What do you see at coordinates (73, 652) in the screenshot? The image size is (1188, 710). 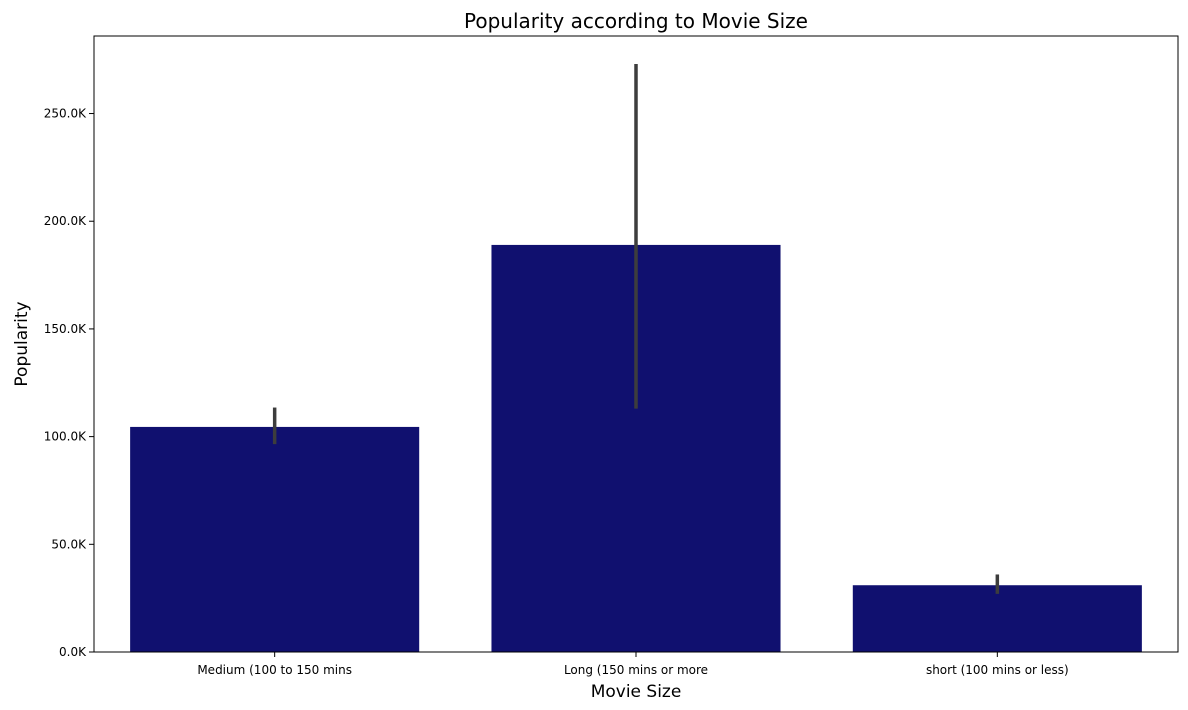 I see `y-tick-label: 0.0K` at bounding box center [73, 652].